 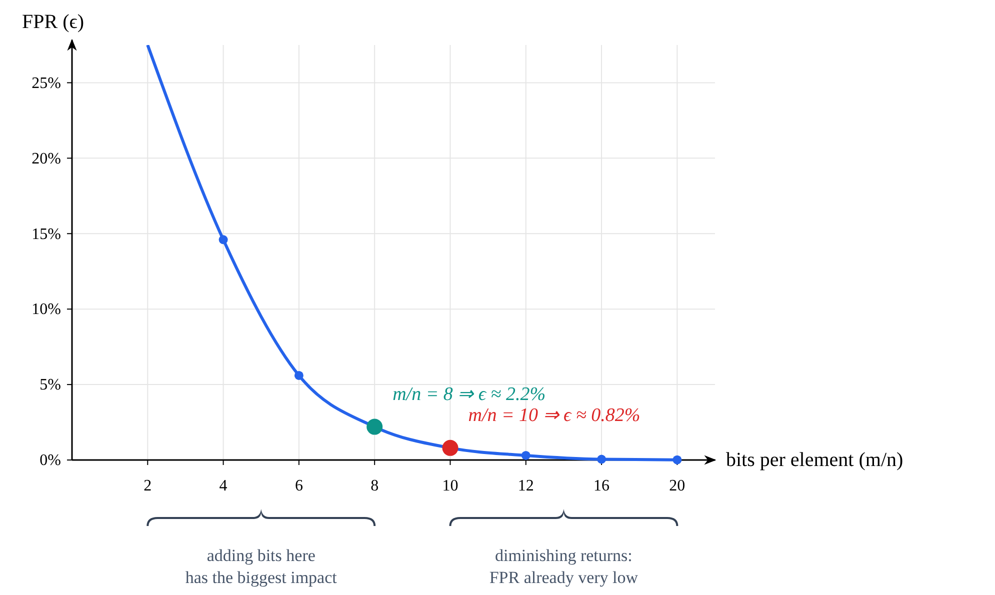 What do you see at coordinates (46, 234) in the screenshot?
I see `y-tick-label: 15%` at bounding box center [46, 234].